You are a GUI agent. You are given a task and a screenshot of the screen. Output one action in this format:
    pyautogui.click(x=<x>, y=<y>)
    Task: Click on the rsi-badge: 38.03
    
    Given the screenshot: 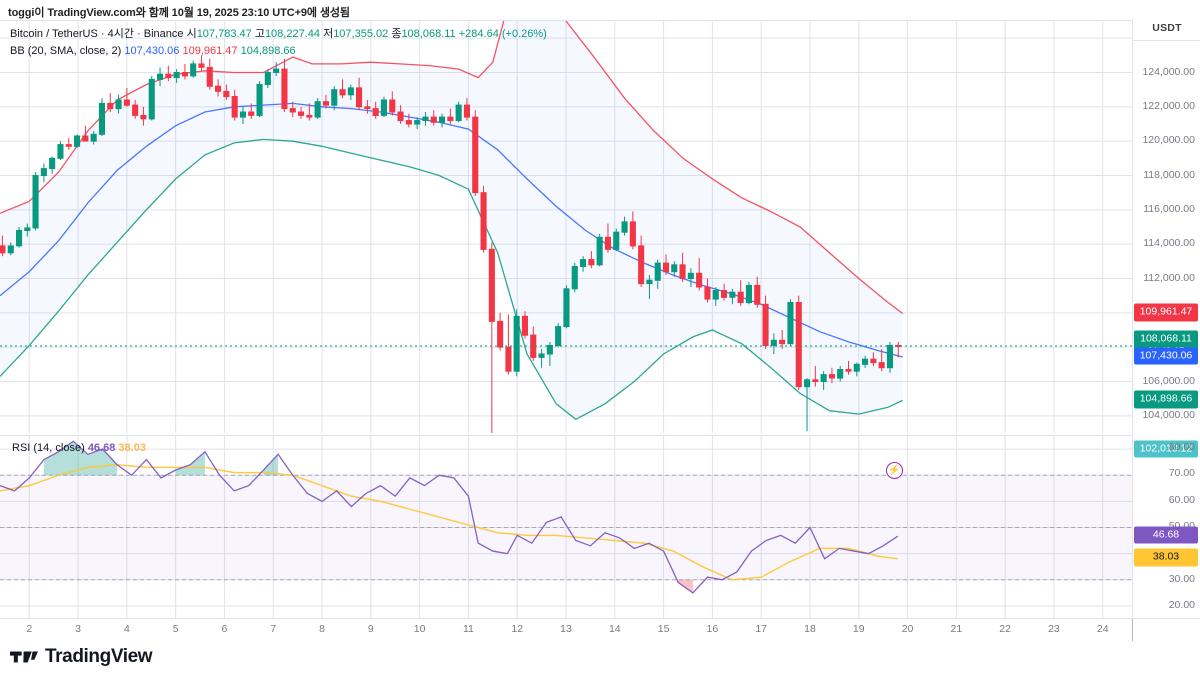 What is the action you would take?
    pyautogui.click(x=1166, y=557)
    